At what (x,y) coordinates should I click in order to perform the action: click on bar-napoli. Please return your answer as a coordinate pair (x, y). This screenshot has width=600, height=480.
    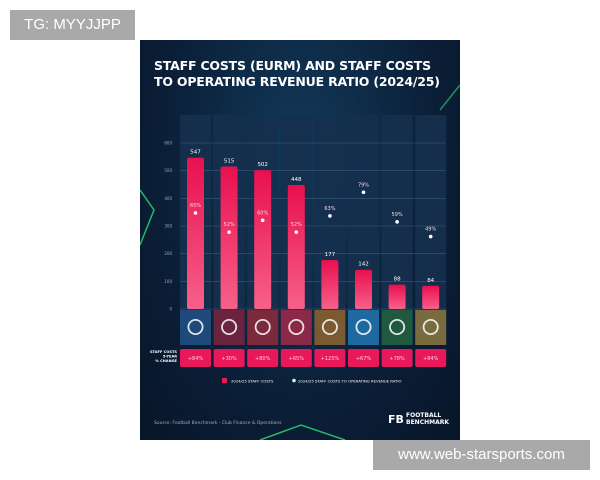
    Looking at the image, I should click on (363, 289).